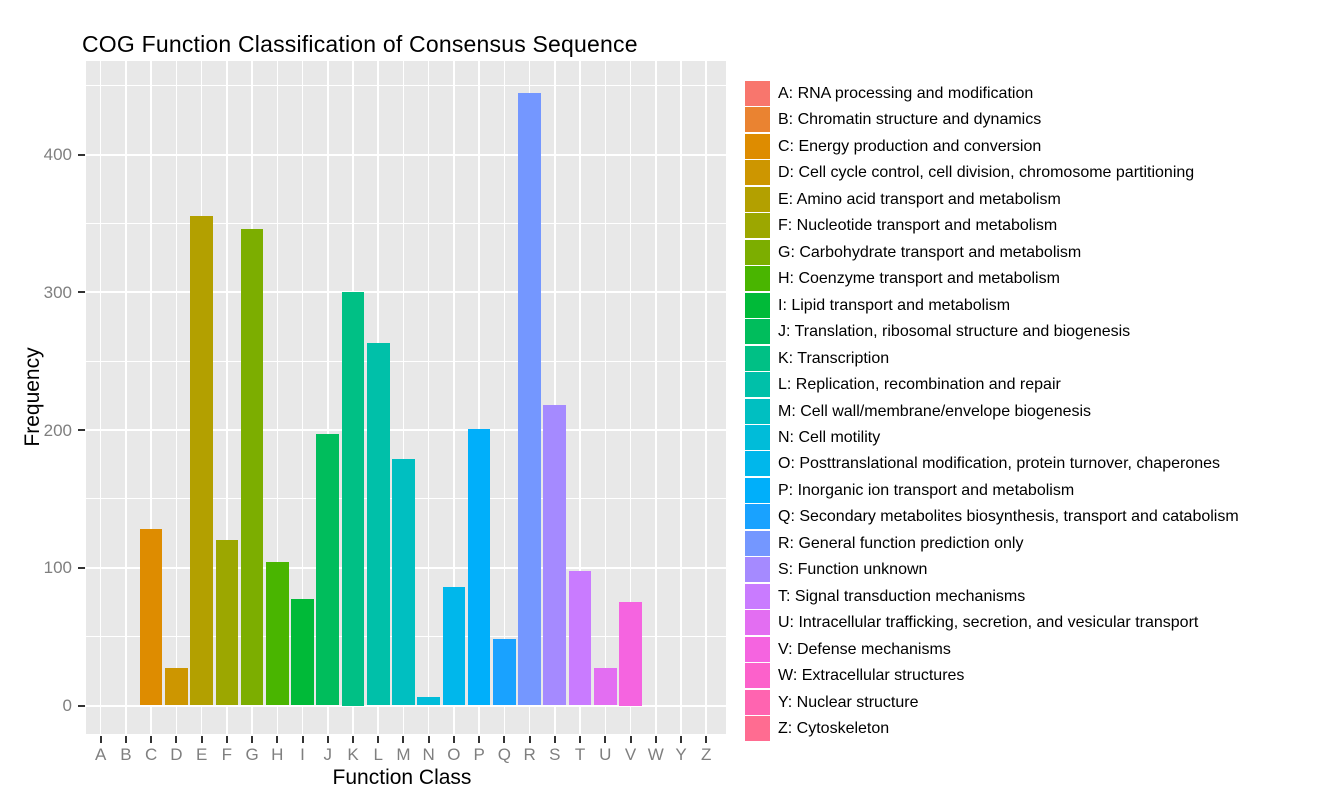 The width and height of the screenshot is (1343, 806). What do you see at coordinates (67, 705) in the screenshot?
I see `y-tick-label: 0` at bounding box center [67, 705].